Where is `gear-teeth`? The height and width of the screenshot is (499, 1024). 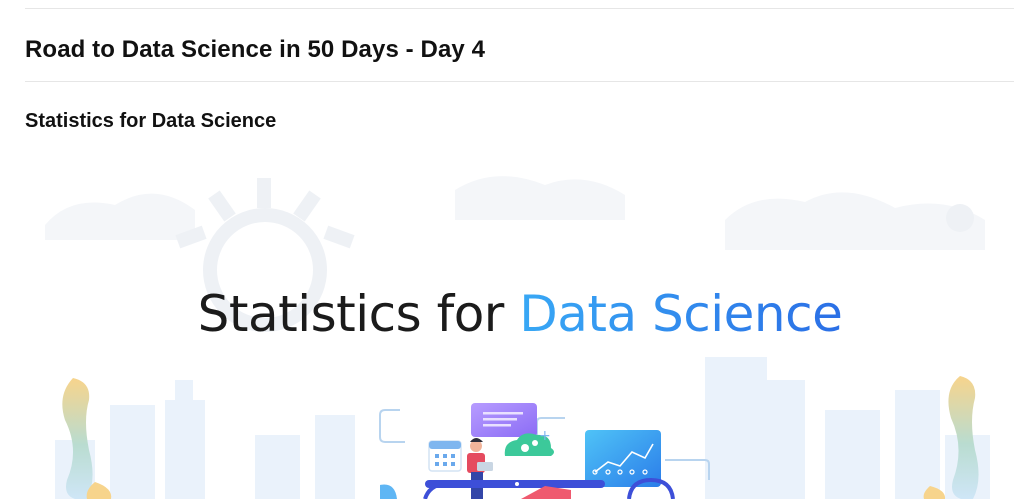
gear-teeth is located at coordinates (265, 213).